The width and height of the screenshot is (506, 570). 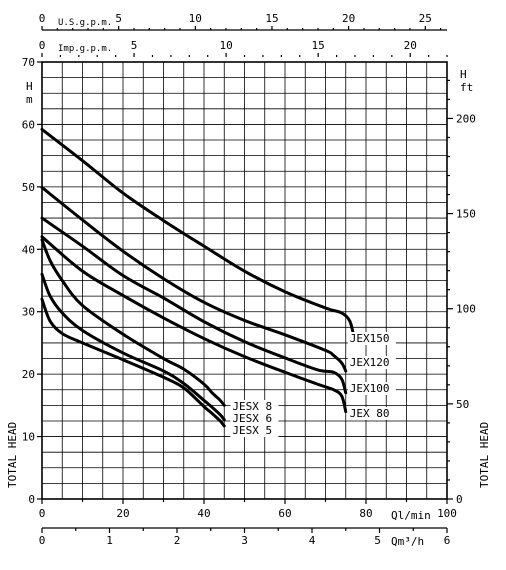 I want to click on series-label: JEX150, so click(x=370, y=338).